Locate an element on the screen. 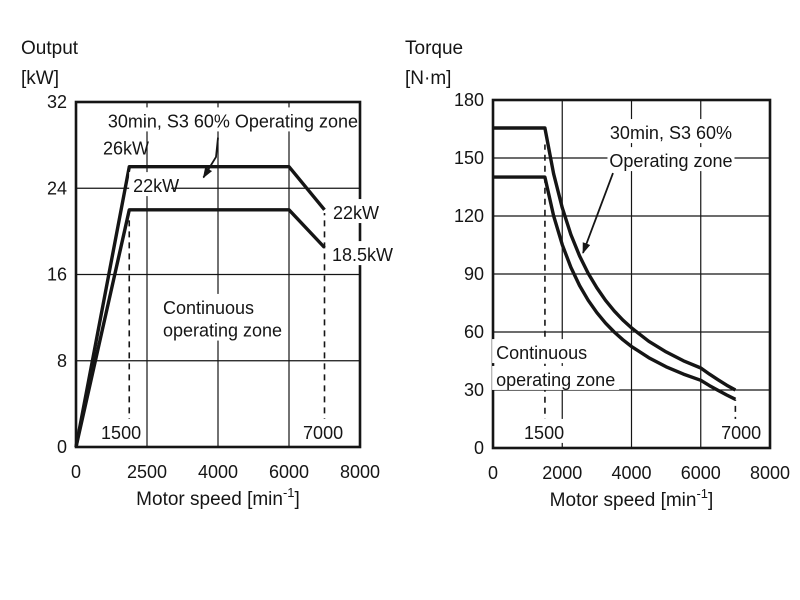  annotation-rated-26kw-label: 26kW is located at coordinates (126, 148).